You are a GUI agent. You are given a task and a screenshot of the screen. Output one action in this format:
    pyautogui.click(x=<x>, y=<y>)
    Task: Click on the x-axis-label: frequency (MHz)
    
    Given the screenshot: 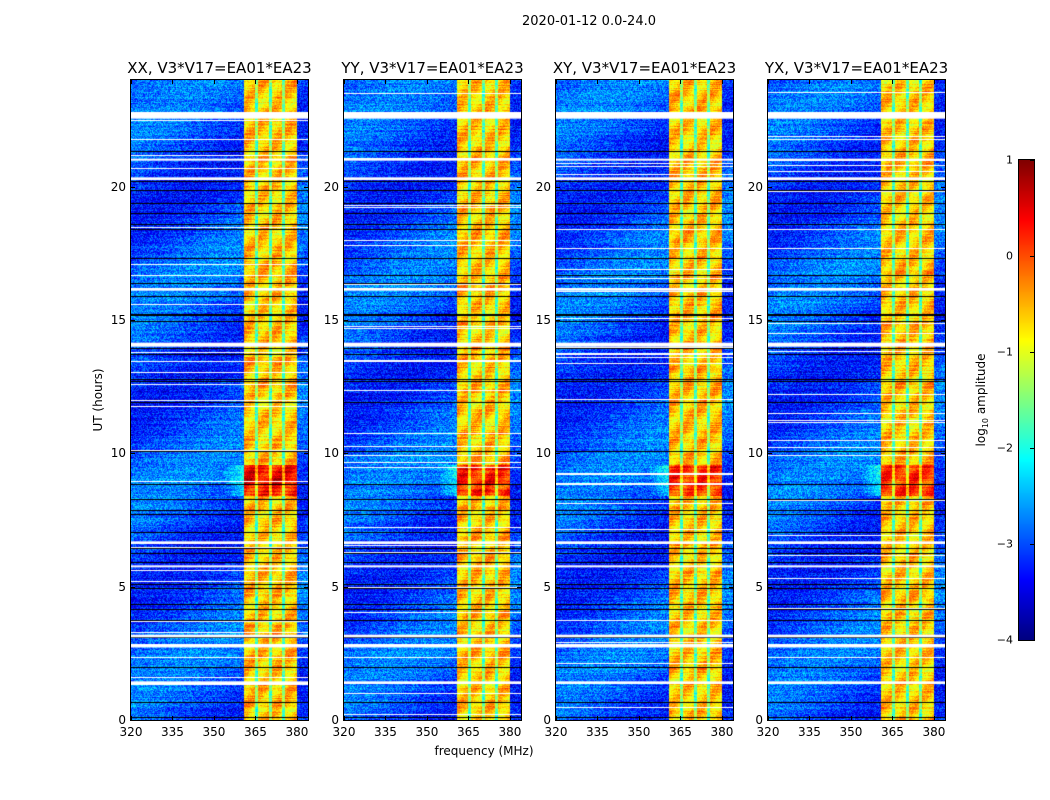 What is the action you would take?
    pyautogui.click(x=484, y=751)
    